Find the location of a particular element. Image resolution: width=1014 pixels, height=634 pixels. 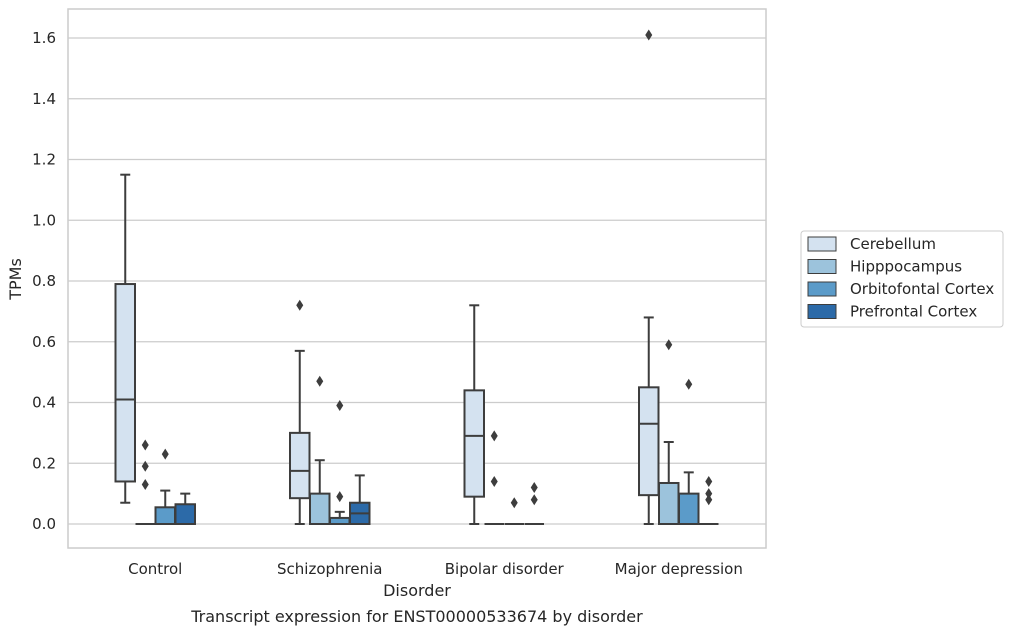

y-tick-label: 1.2 is located at coordinates (44, 160).